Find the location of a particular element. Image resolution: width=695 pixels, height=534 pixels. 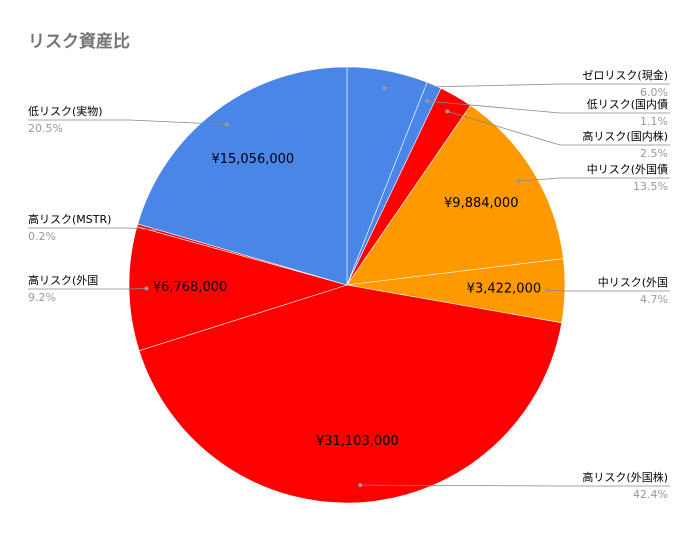

percent-label: 2.5% is located at coordinates (654, 153).